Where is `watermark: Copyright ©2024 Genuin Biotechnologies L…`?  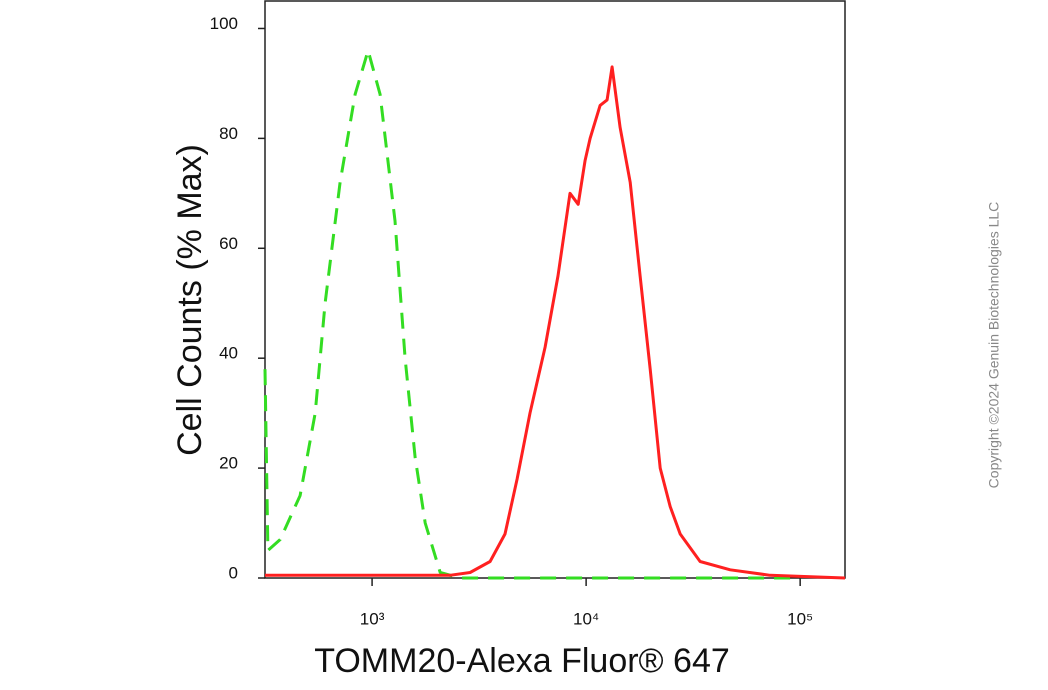
watermark: Copyright ©2024 Genuin Biotechnologies L… is located at coordinates (994, 345).